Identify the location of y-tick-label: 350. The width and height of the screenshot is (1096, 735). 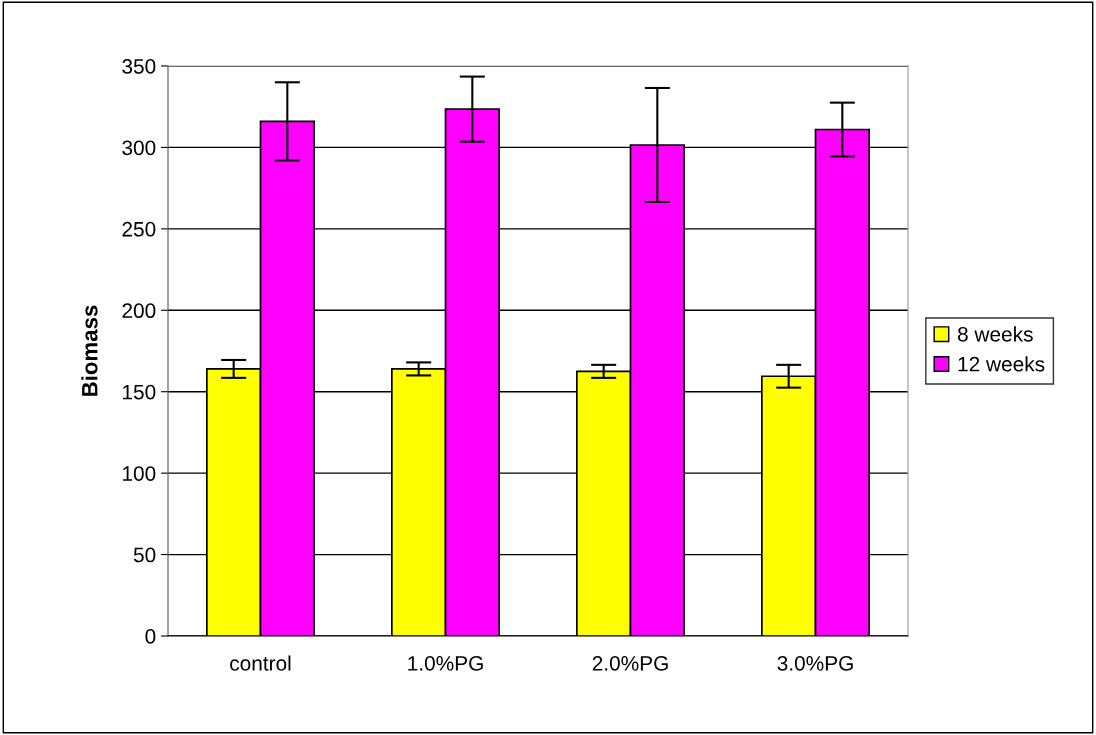
(139, 66).